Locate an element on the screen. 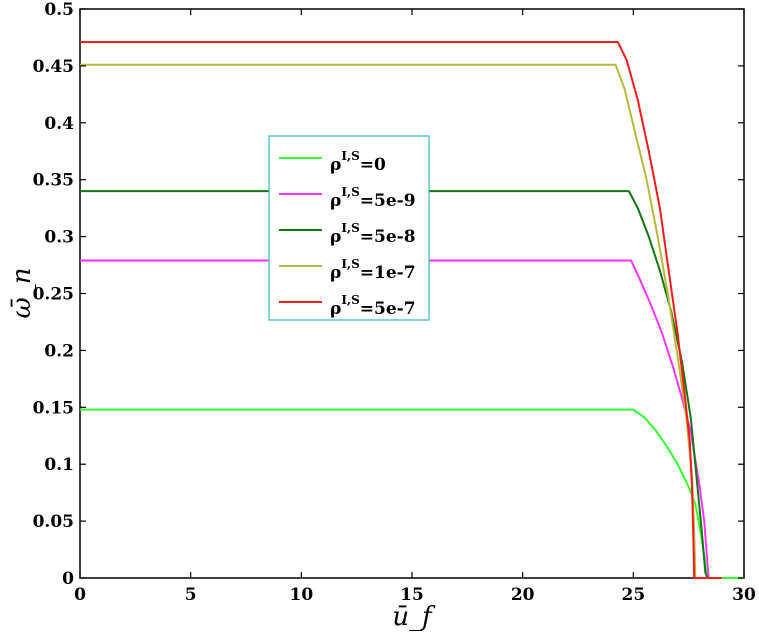  y-tick-label: 0 is located at coordinates (68, 579).